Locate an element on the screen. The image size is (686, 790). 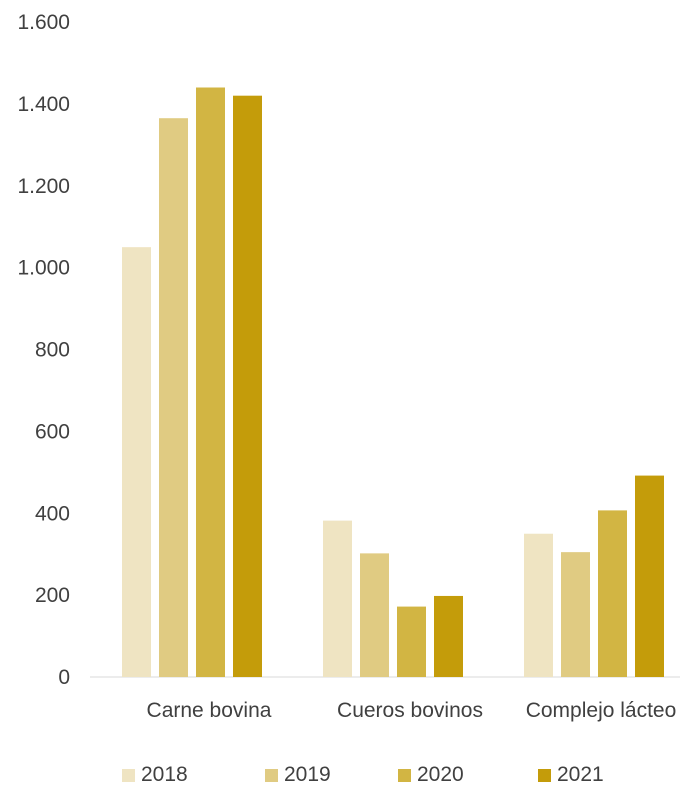
category-label: Cueros bovinos is located at coordinates (410, 710).